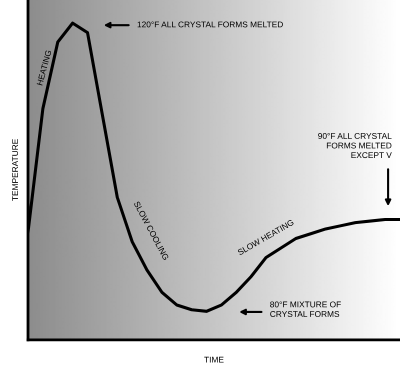 The image size is (400, 371). I want to click on annotation: 90°F ALL CRYSTAL FORMS MELTED EXCEPT V, so click(355, 145).